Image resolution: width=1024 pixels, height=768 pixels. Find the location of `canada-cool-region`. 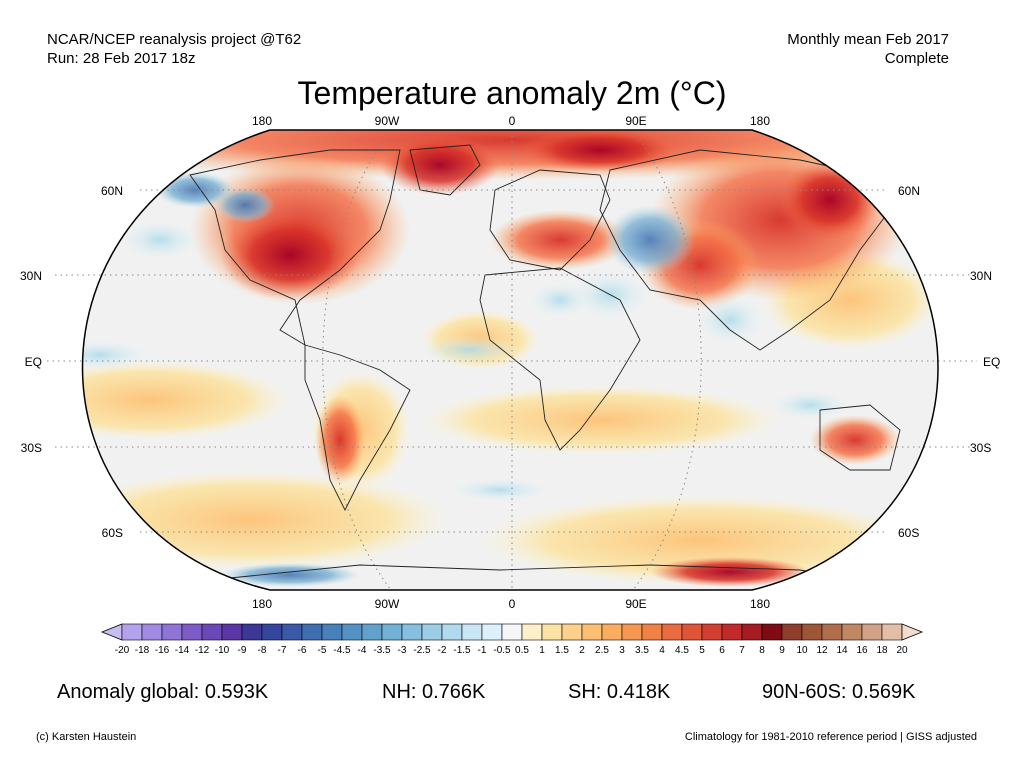

canada-cool-region is located at coordinates (245, 205).